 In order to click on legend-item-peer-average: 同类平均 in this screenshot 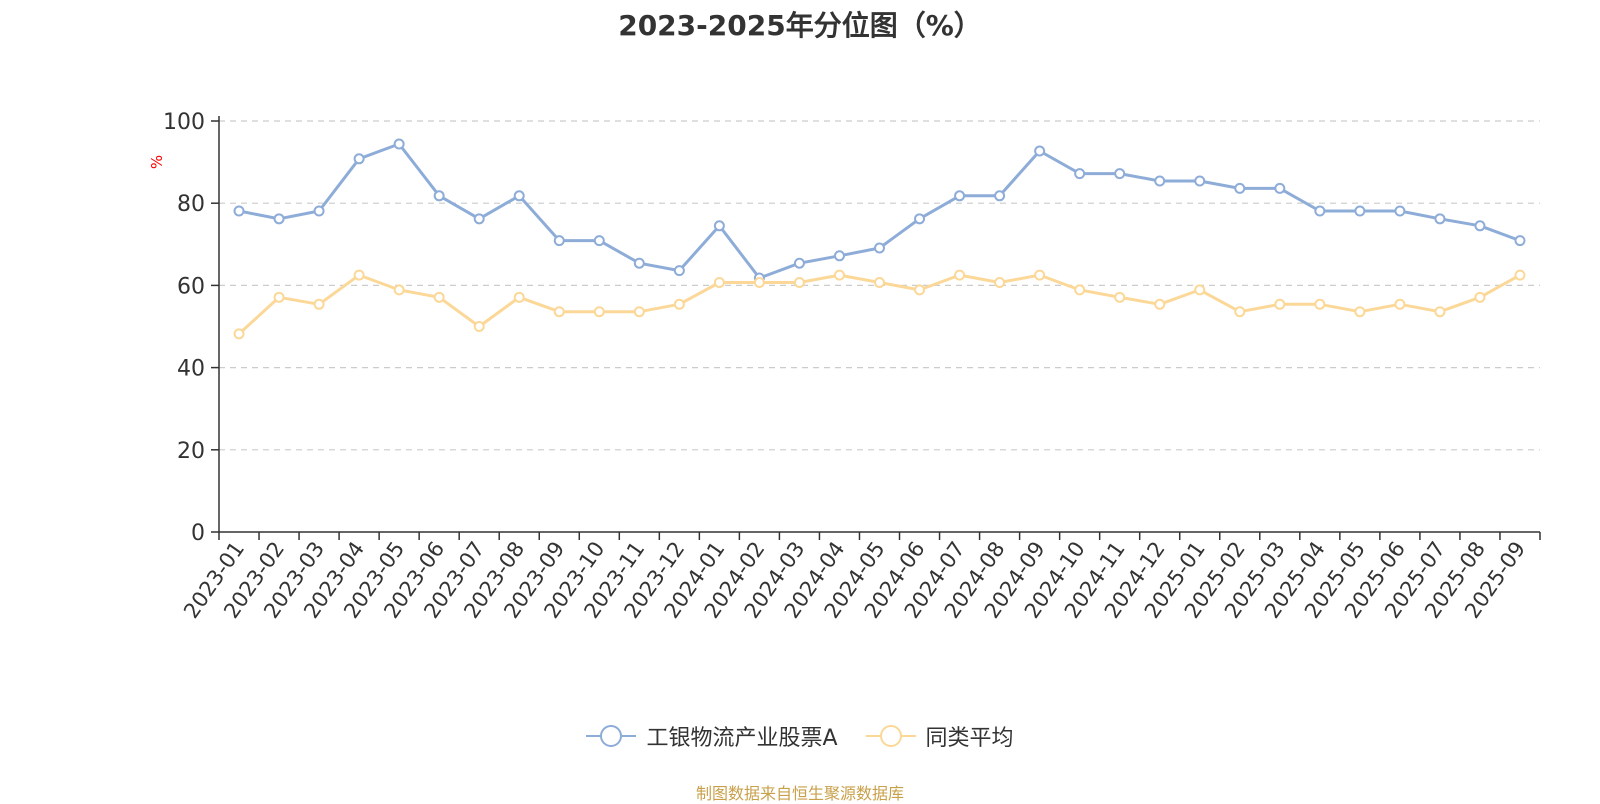, I will do `click(939, 736)`.